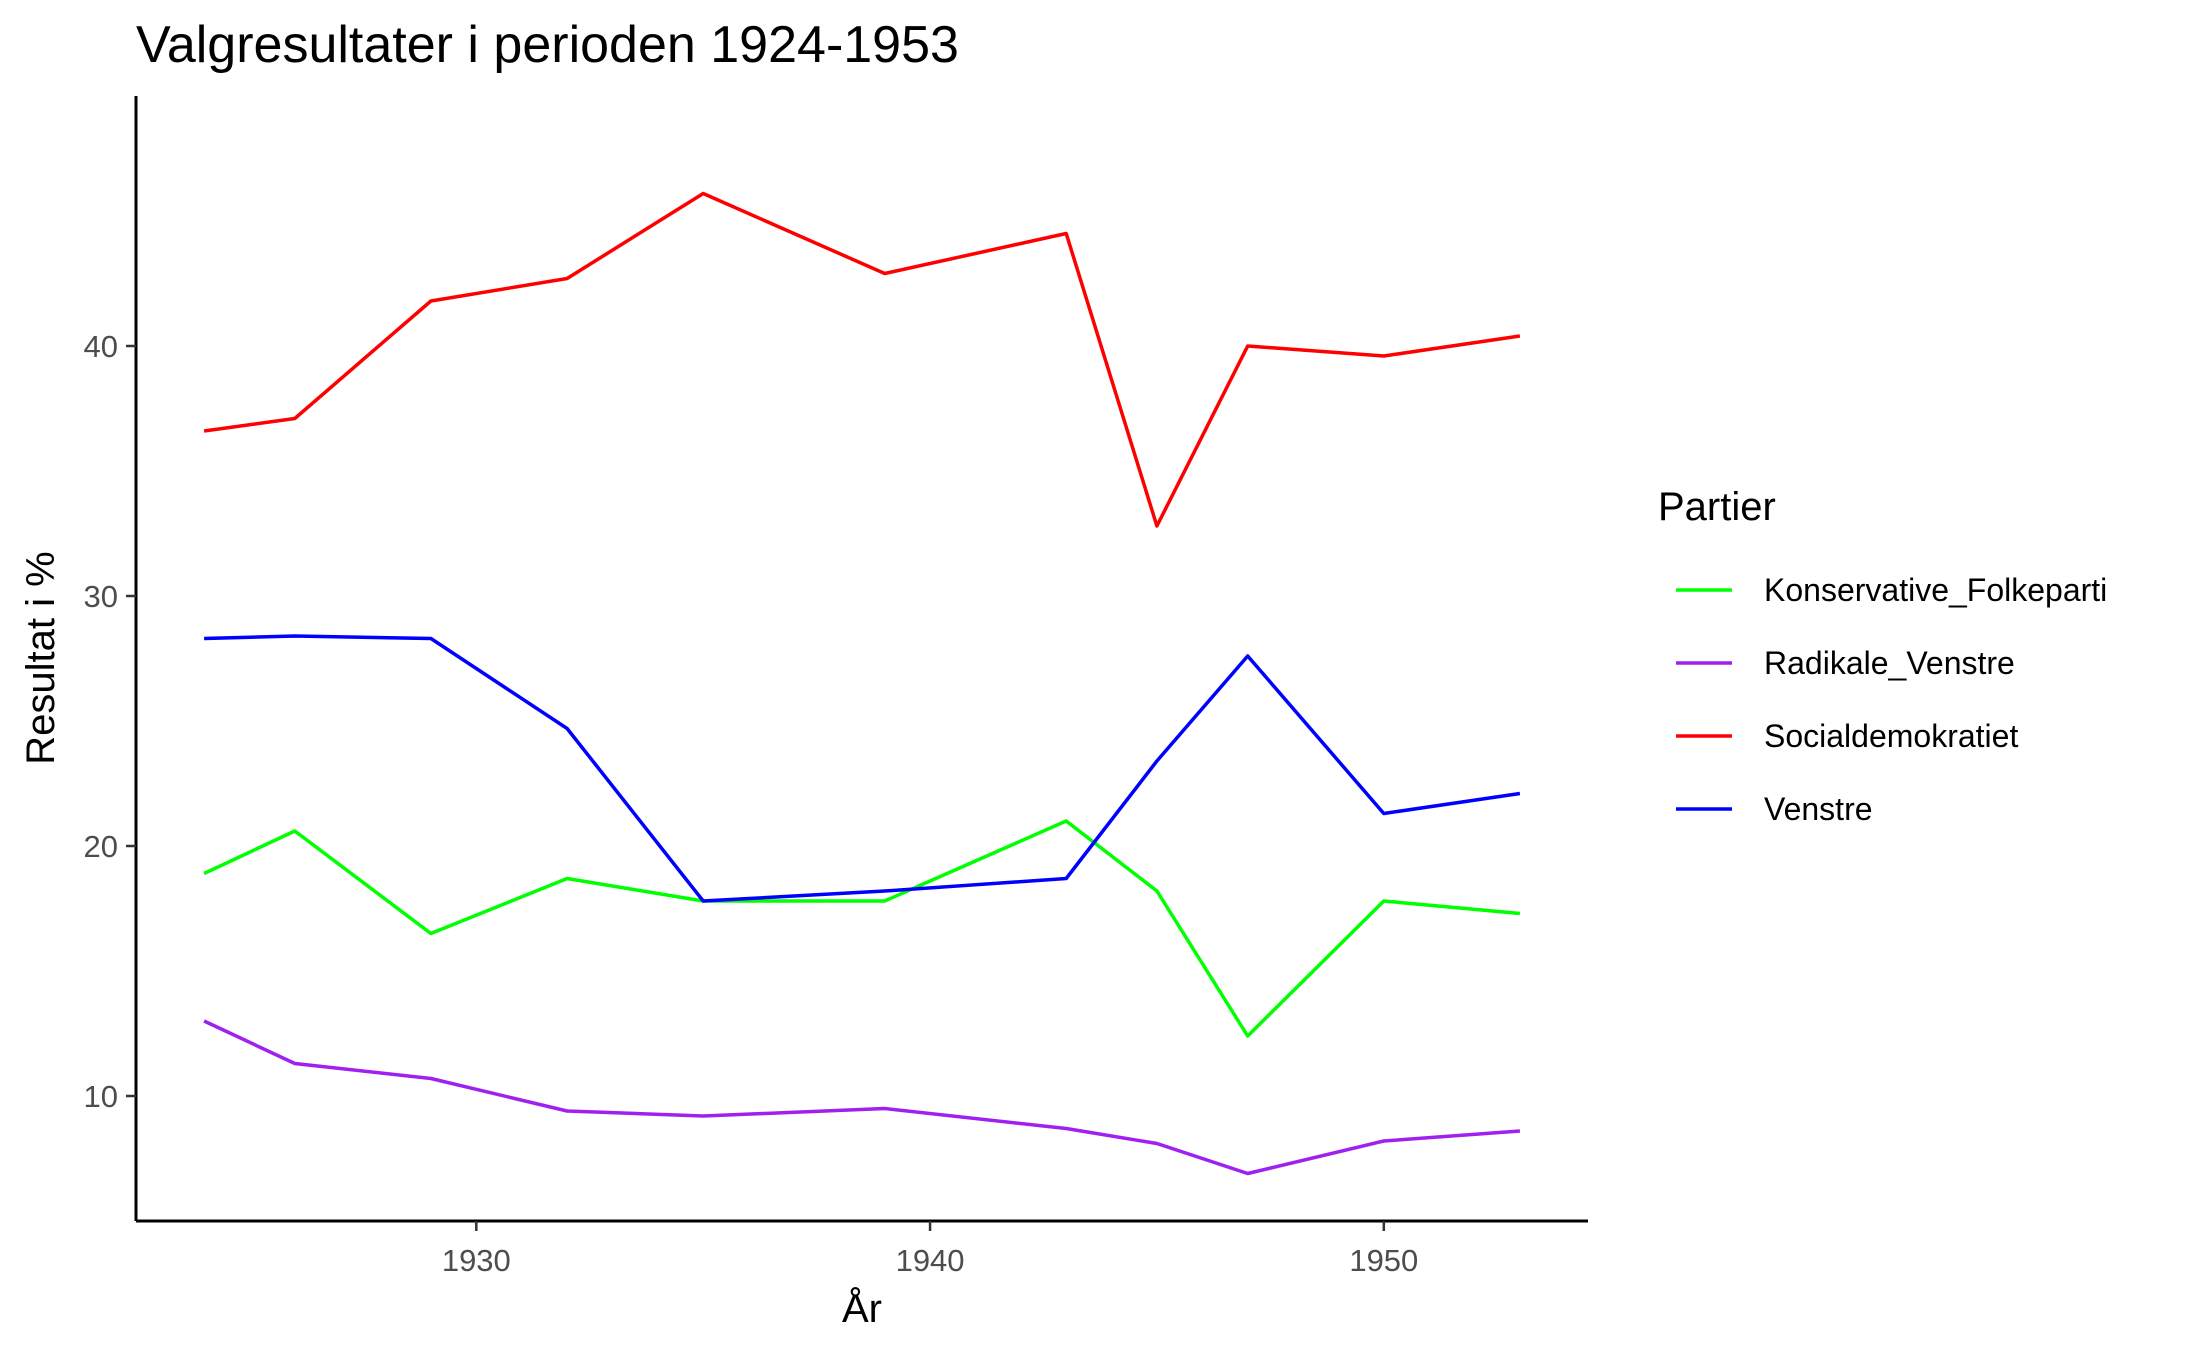  What do you see at coordinates (101, 846) in the screenshot?
I see `y-tick-label: 20` at bounding box center [101, 846].